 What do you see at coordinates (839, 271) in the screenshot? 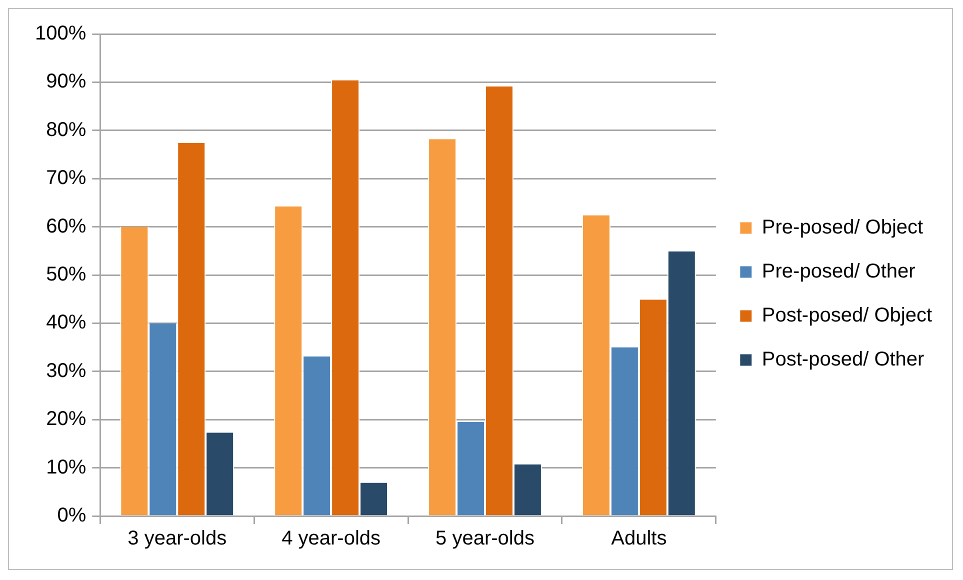
I see `legend-label: Pre-posed/ Other` at bounding box center [839, 271].